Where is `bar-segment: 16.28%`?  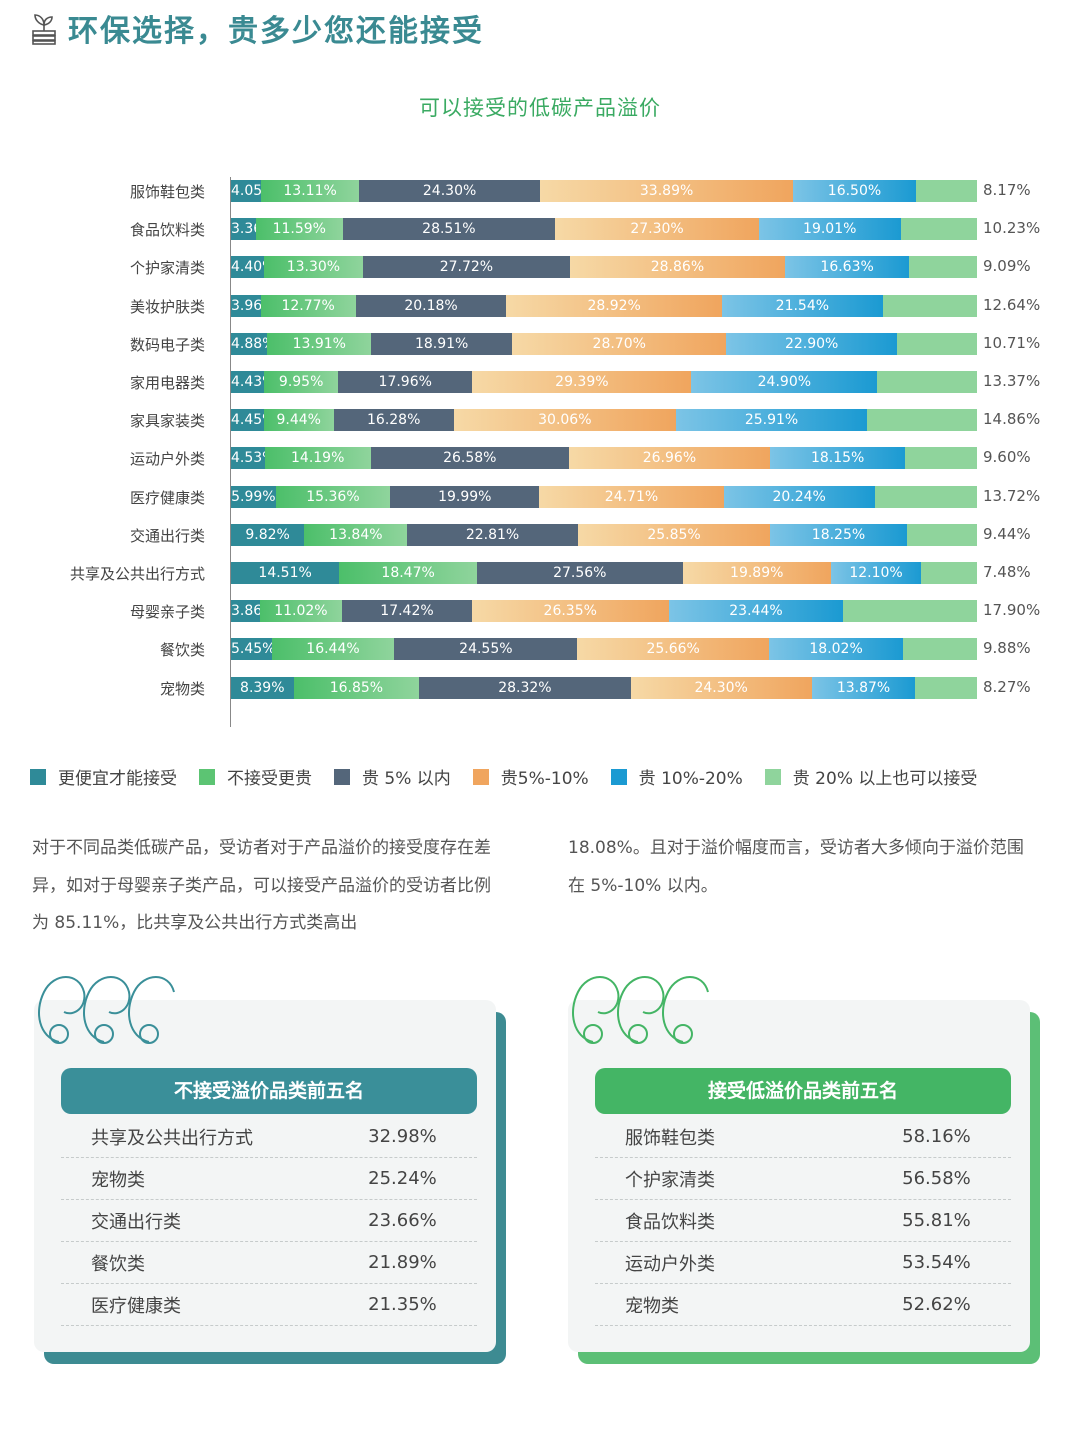
bar-segment: 16.28% is located at coordinates (393, 420).